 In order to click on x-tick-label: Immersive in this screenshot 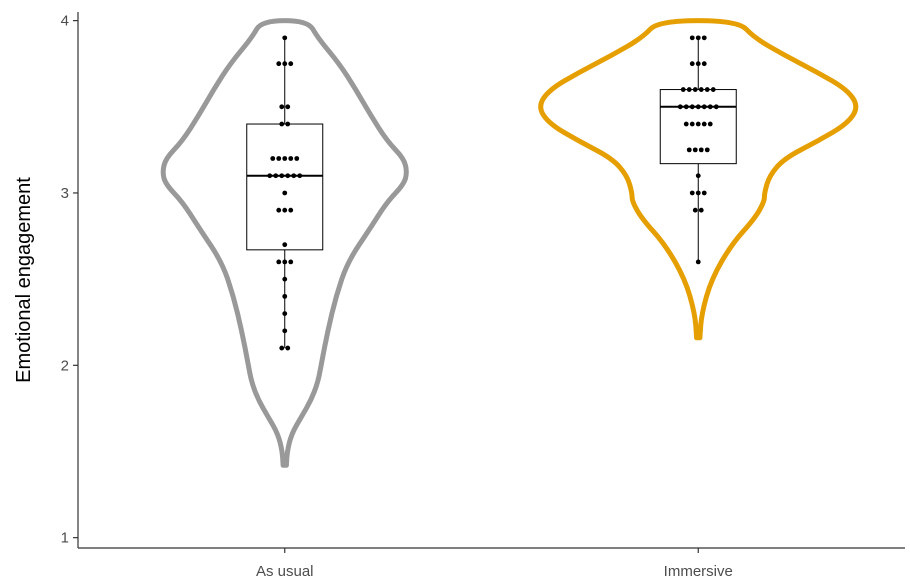, I will do `click(698, 571)`.